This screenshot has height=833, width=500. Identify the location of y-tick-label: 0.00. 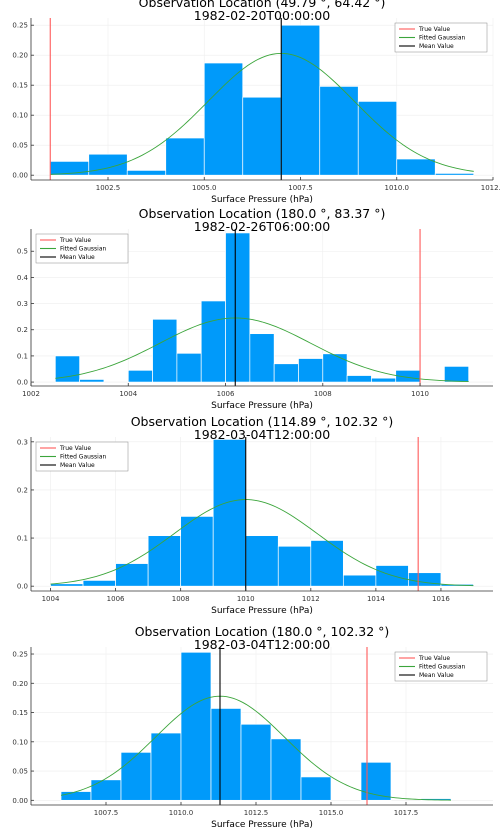
(20, 801).